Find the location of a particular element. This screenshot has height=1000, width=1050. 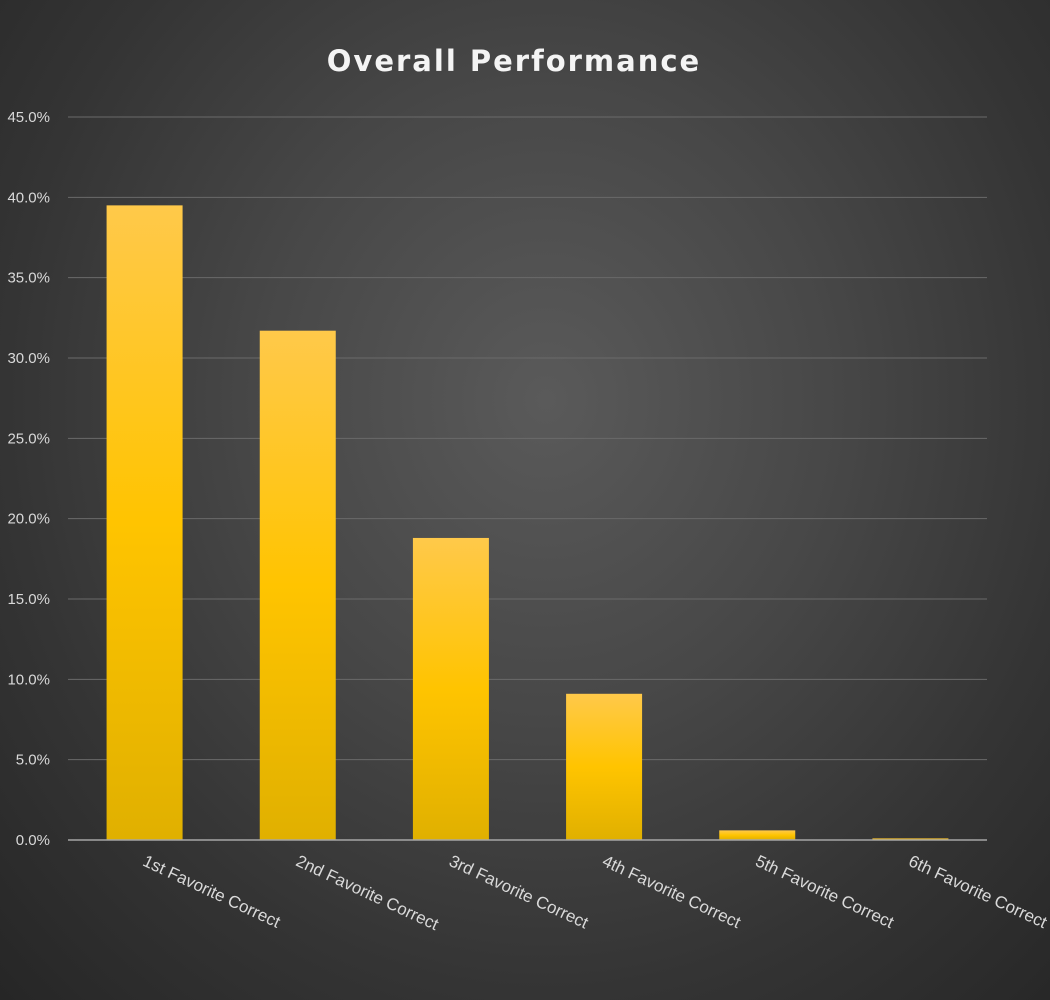

x-tick-label: 3rd Favorite Correct is located at coordinates (518, 891).